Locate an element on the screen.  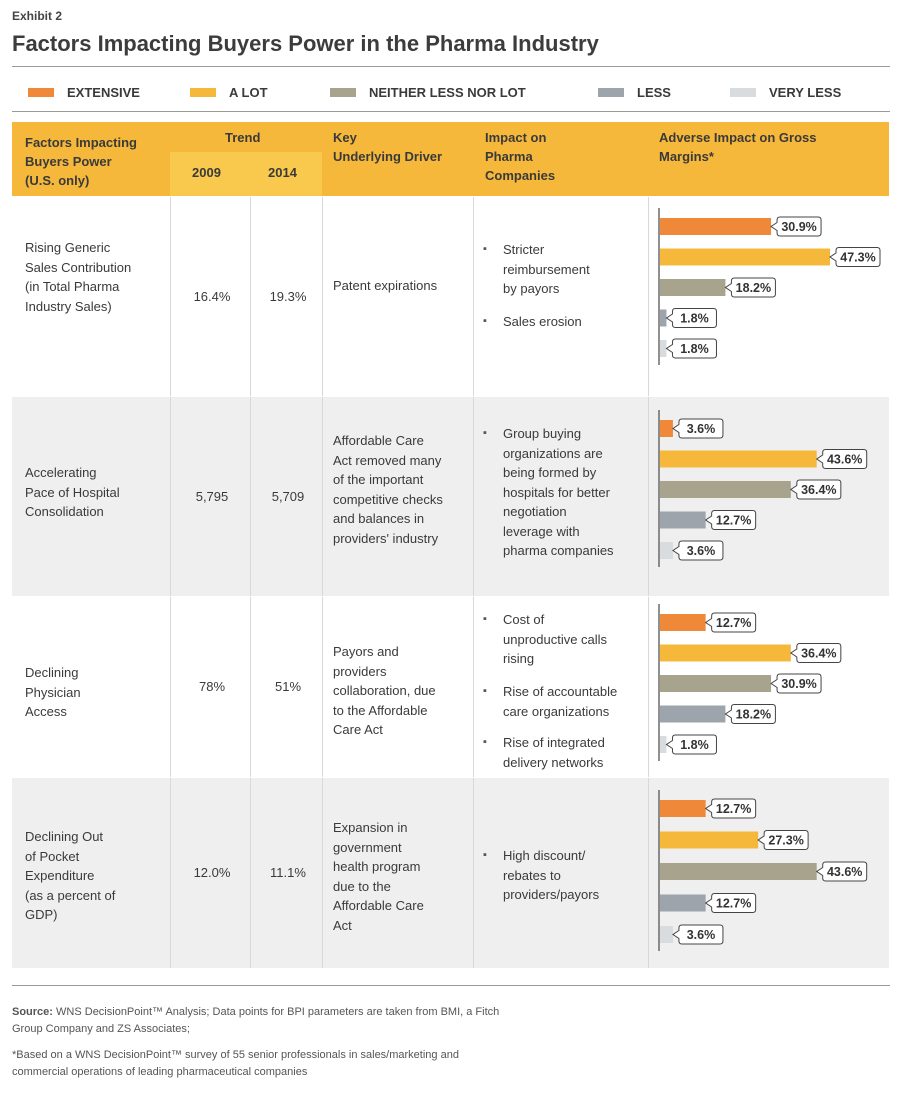
legend-item: LESS is located at coordinates (634, 92).